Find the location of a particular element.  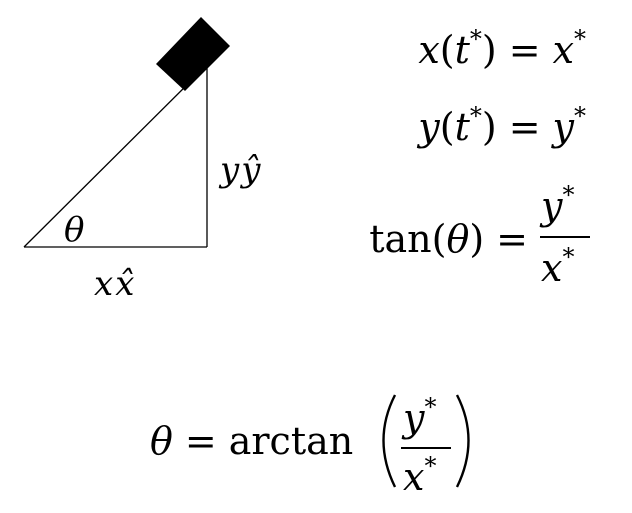

base-label: xx̂ is located at coordinates (114, 284).